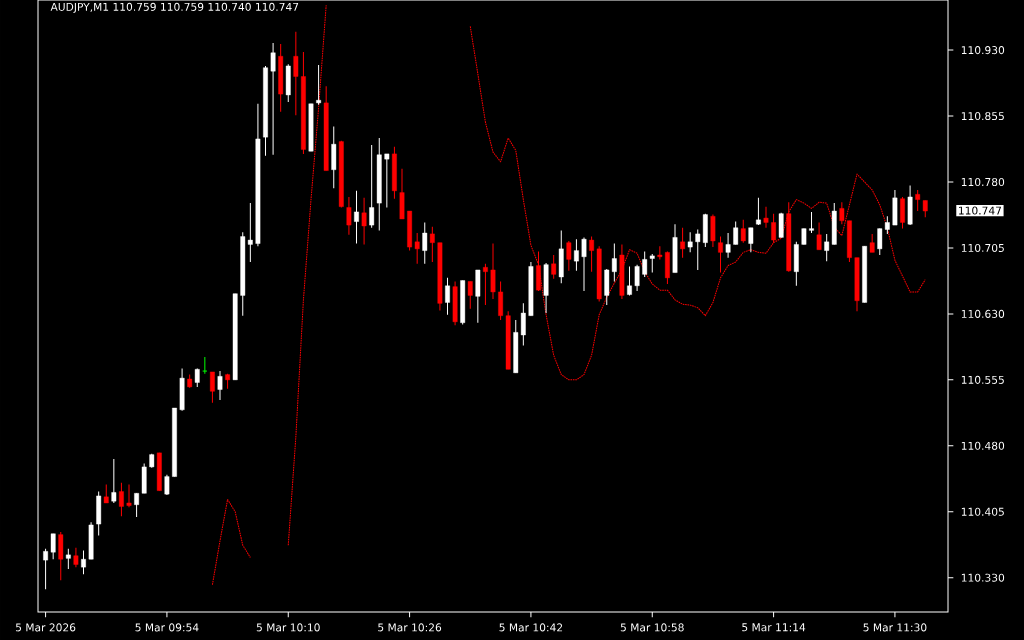 The width and height of the screenshot is (1024, 640). I want to click on x-tick-label: 5 Mar 10:10, so click(288, 627).